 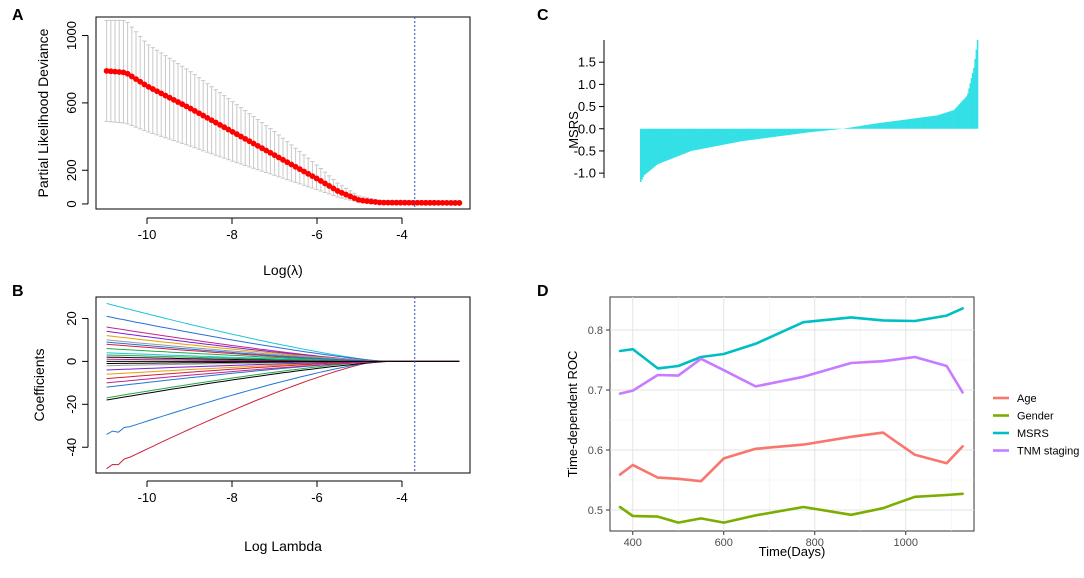 I want to click on panel-a-plot-frame, so click(x=283, y=113).